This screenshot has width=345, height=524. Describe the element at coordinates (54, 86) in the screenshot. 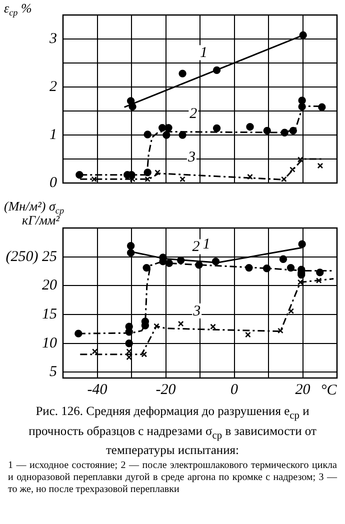

I see `y-tick-label: 2` at that location.